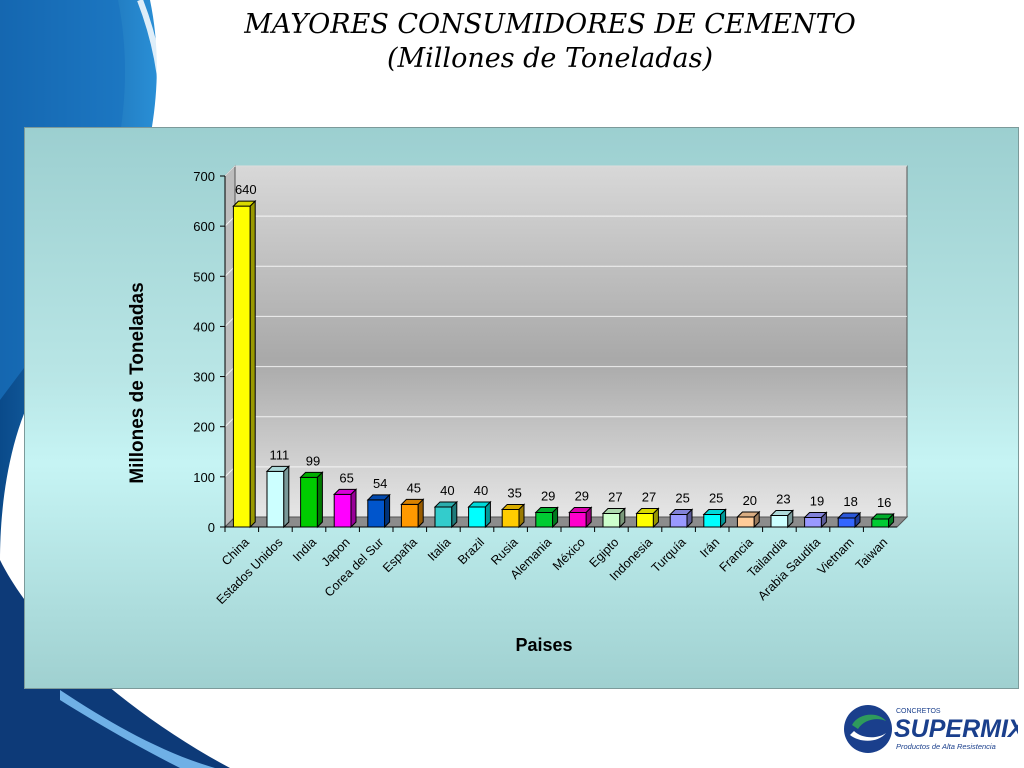 Image resolution: width=1024 pixels, height=768 pixels. What do you see at coordinates (346, 477) in the screenshot?
I see `data-label: 65` at bounding box center [346, 477].